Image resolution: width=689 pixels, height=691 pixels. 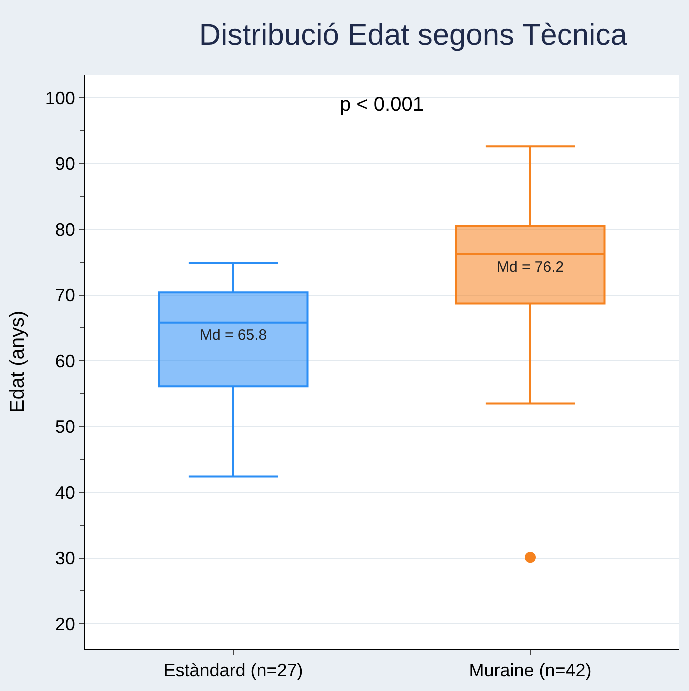 What do you see at coordinates (17, 362) in the screenshot?
I see `y-axis-title: Edat (anys)` at bounding box center [17, 362].